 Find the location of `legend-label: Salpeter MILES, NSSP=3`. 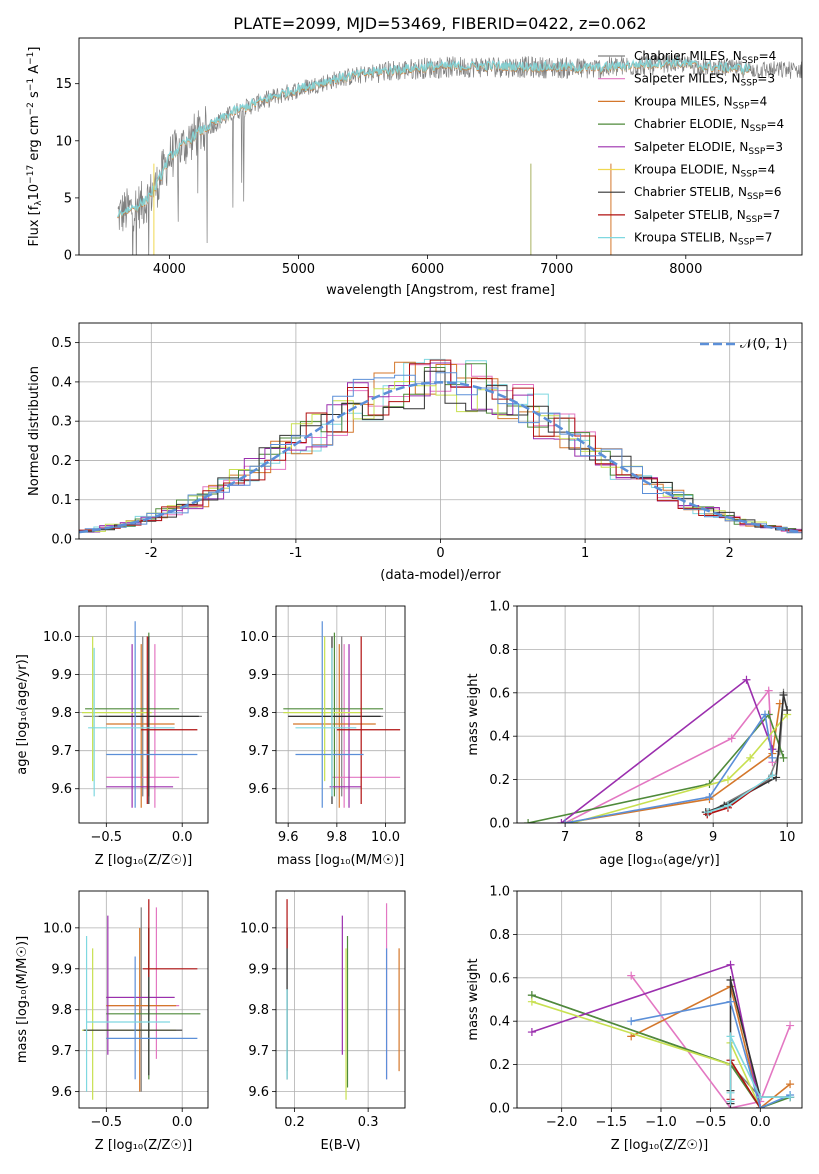

legend-label: Salpeter MILES, NSSP=3 is located at coordinates (704, 80).